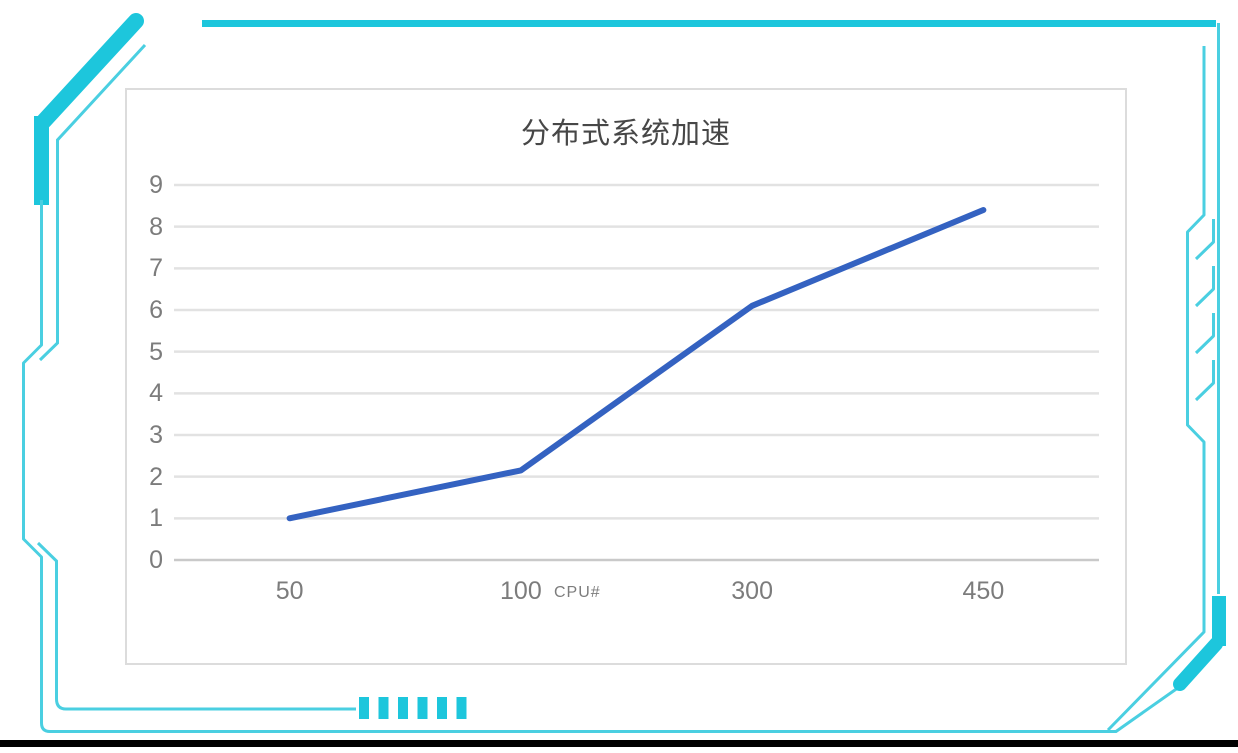 The width and height of the screenshot is (1238, 753). I want to click on x-axis-tick-label: 50, so click(289, 591).